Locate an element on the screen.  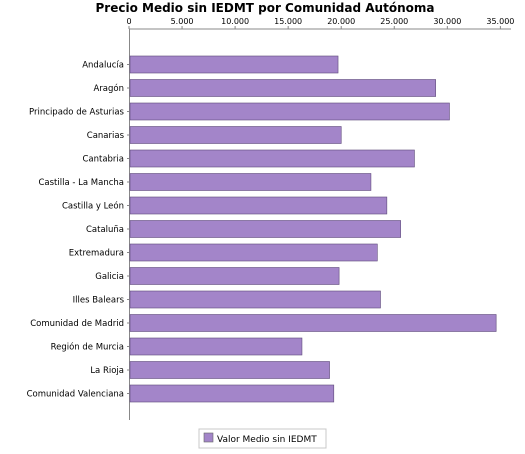
category-label: Extremadura is located at coordinates (96, 254).